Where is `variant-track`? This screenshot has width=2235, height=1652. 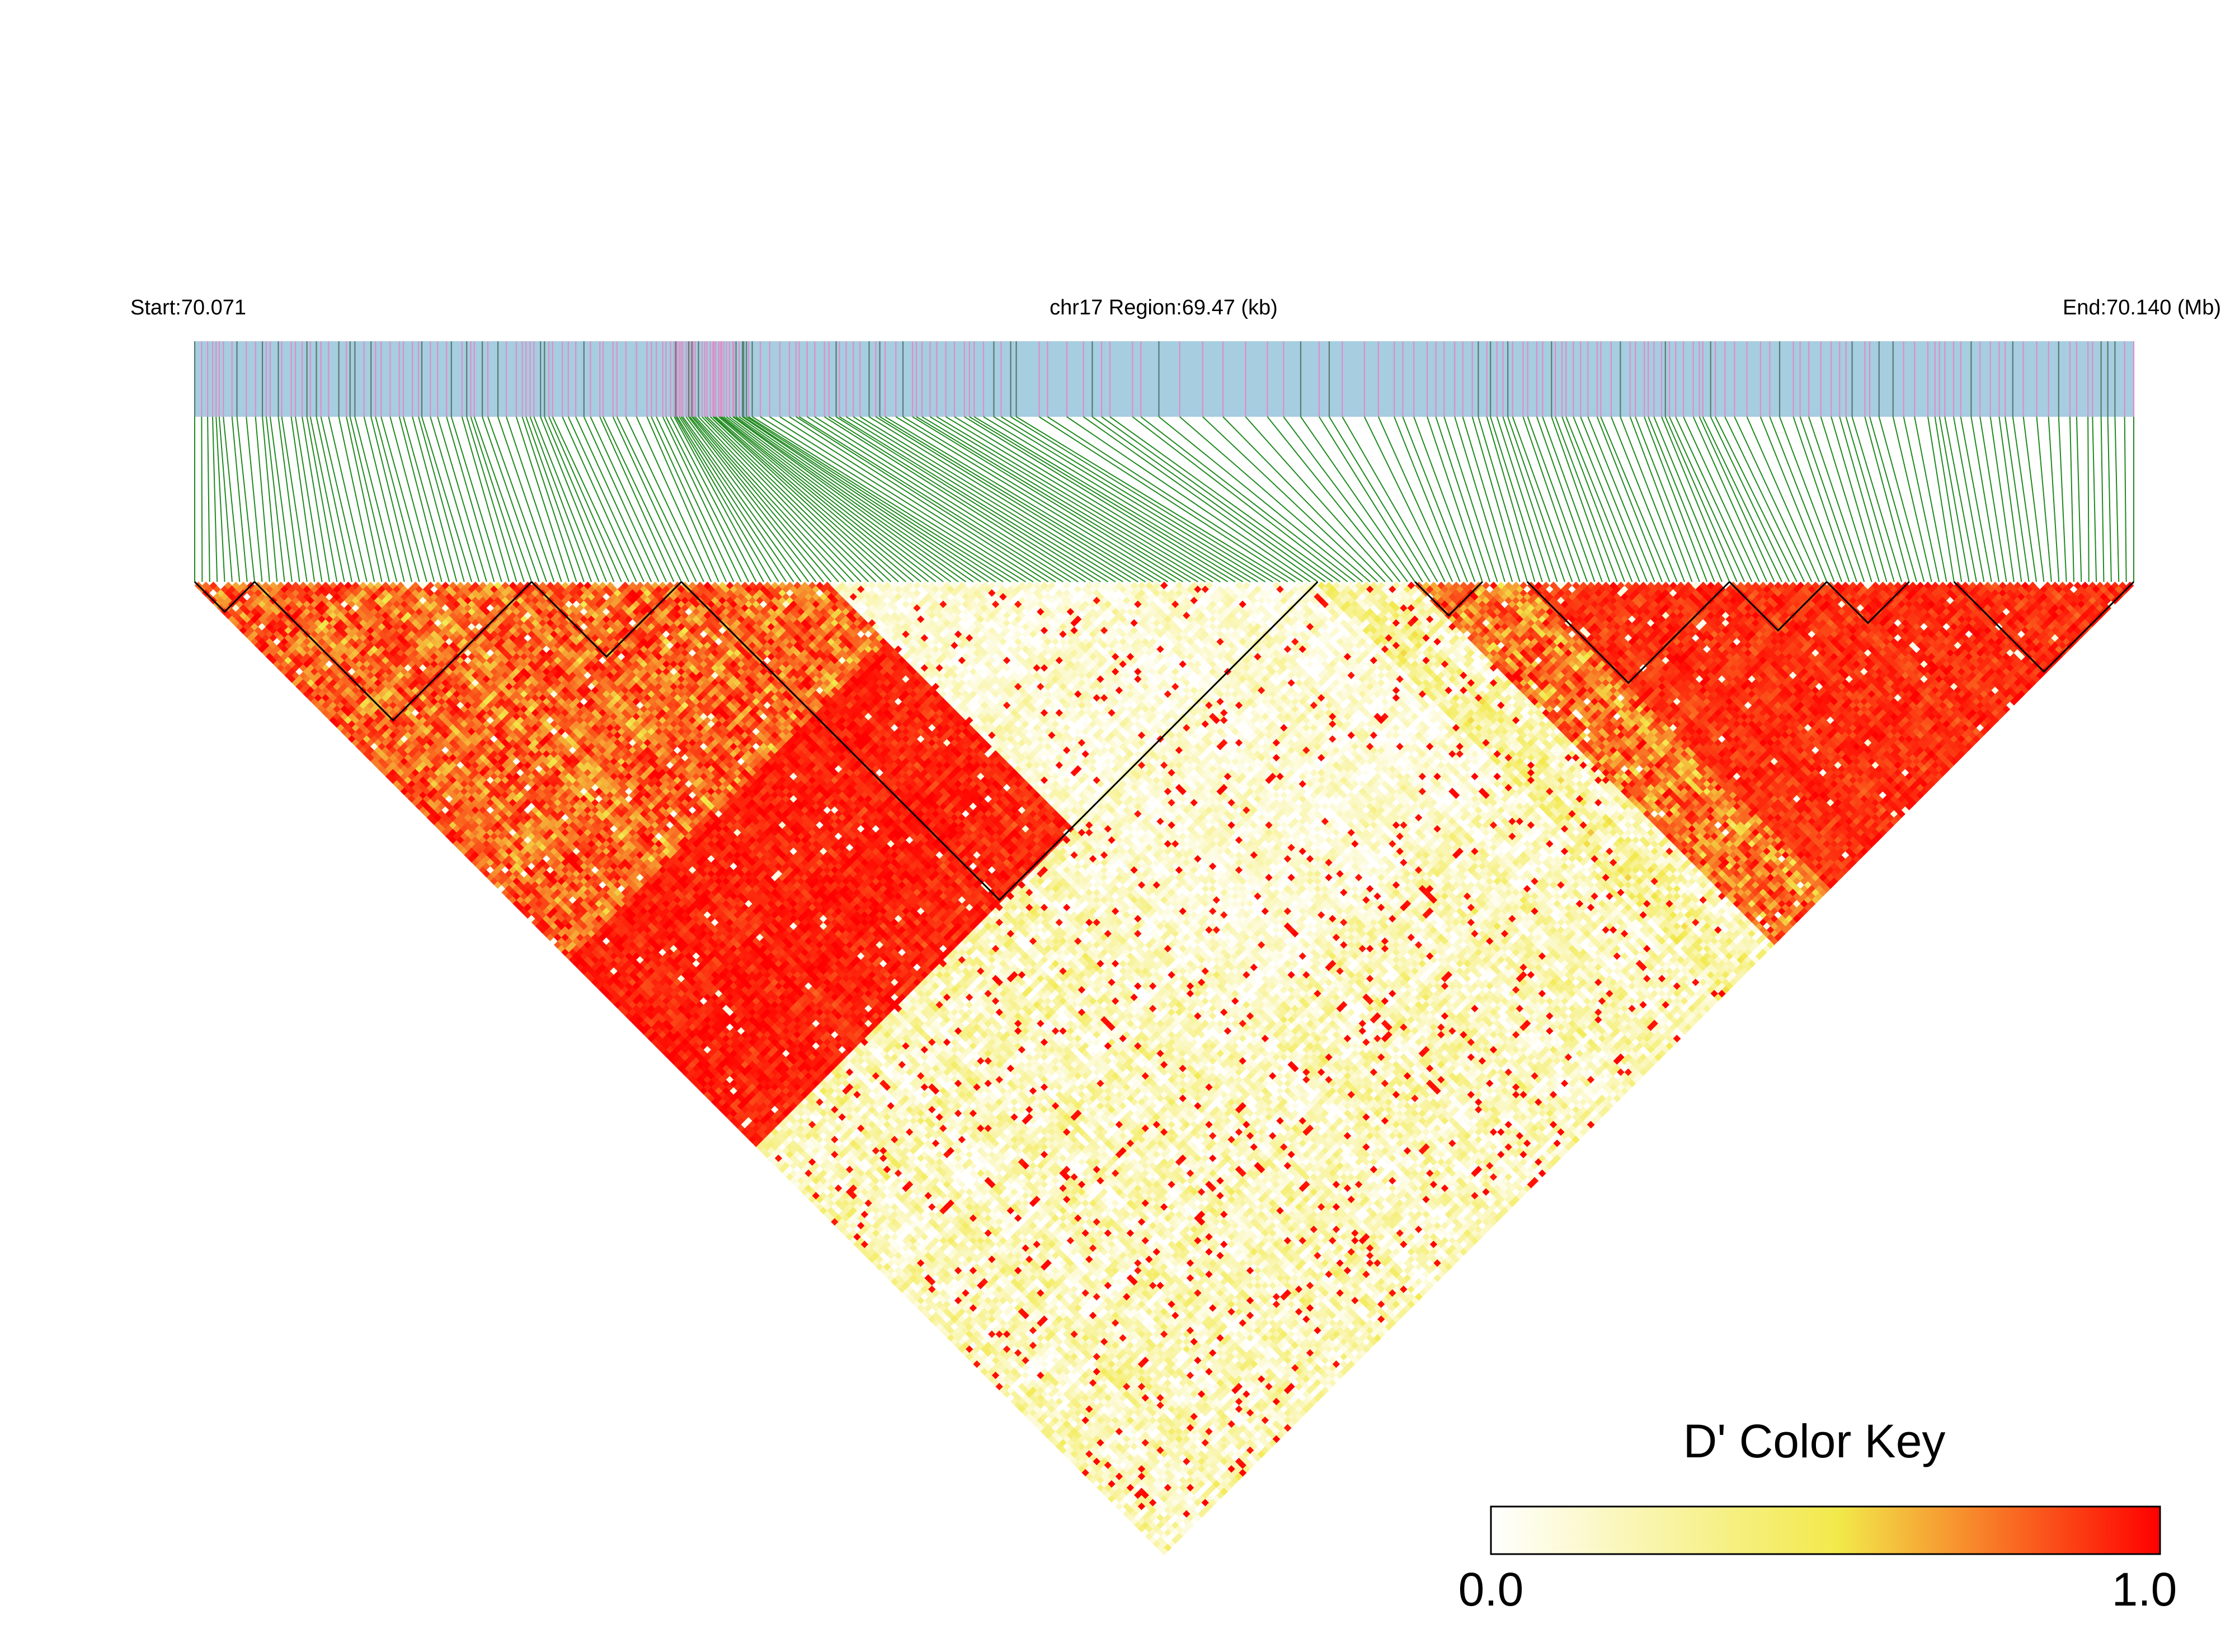 variant-track is located at coordinates (1164, 379).